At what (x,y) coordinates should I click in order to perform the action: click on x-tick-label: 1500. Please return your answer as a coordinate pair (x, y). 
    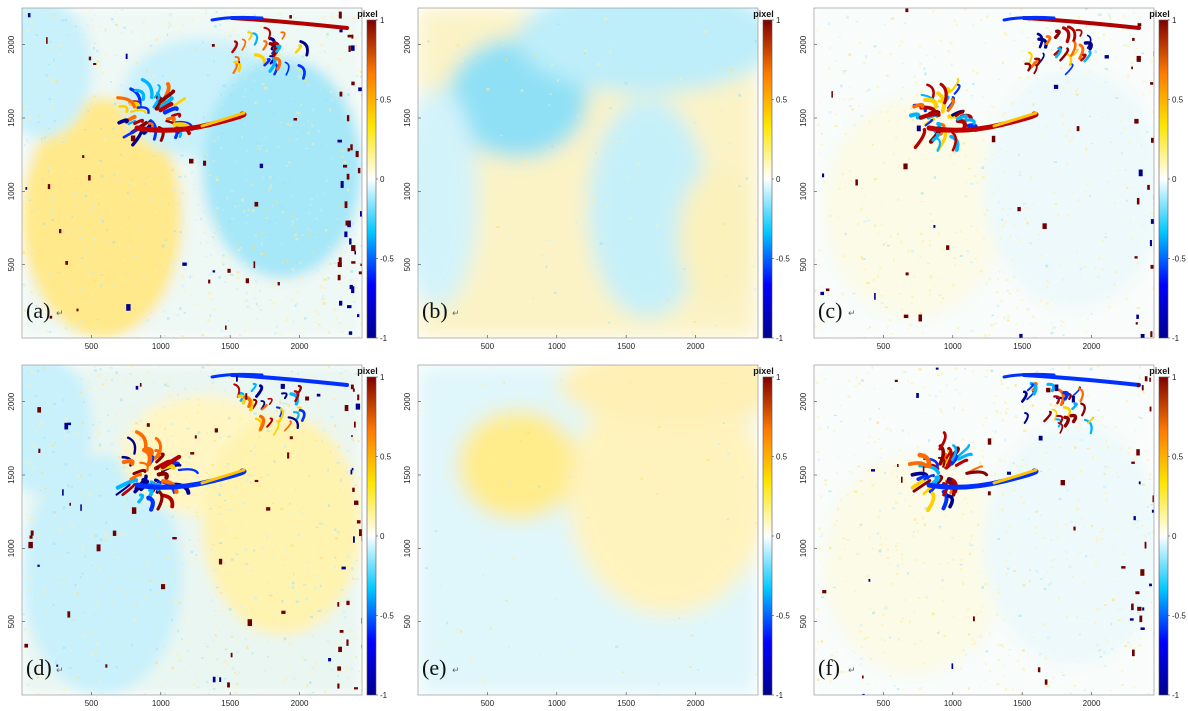
    Looking at the image, I should click on (626, 703).